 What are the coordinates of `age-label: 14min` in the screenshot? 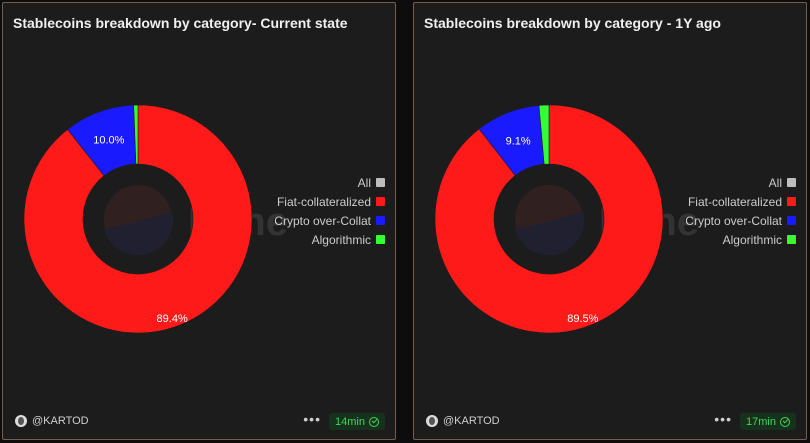 It's located at (350, 421).